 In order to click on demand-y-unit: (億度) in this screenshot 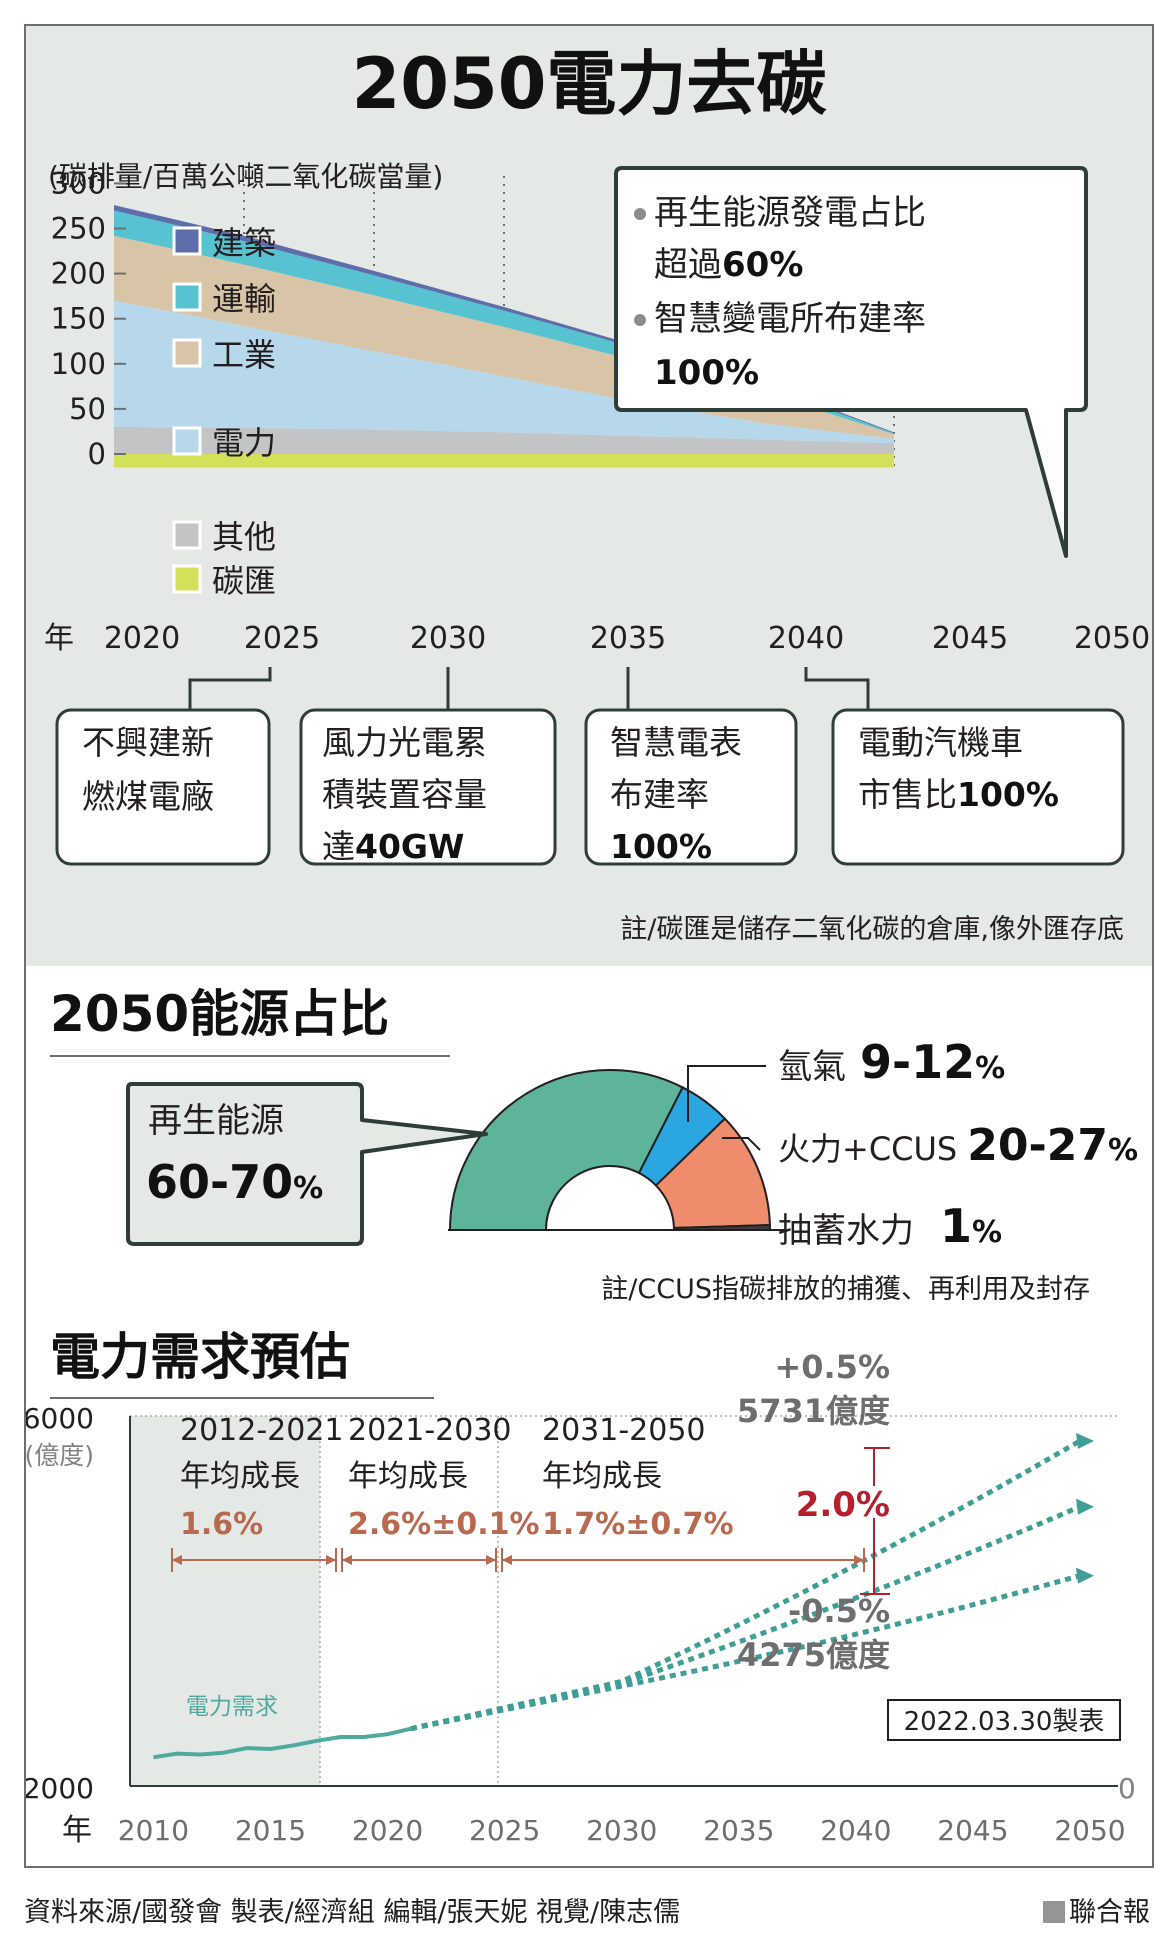, I will do `click(59, 1455)`.